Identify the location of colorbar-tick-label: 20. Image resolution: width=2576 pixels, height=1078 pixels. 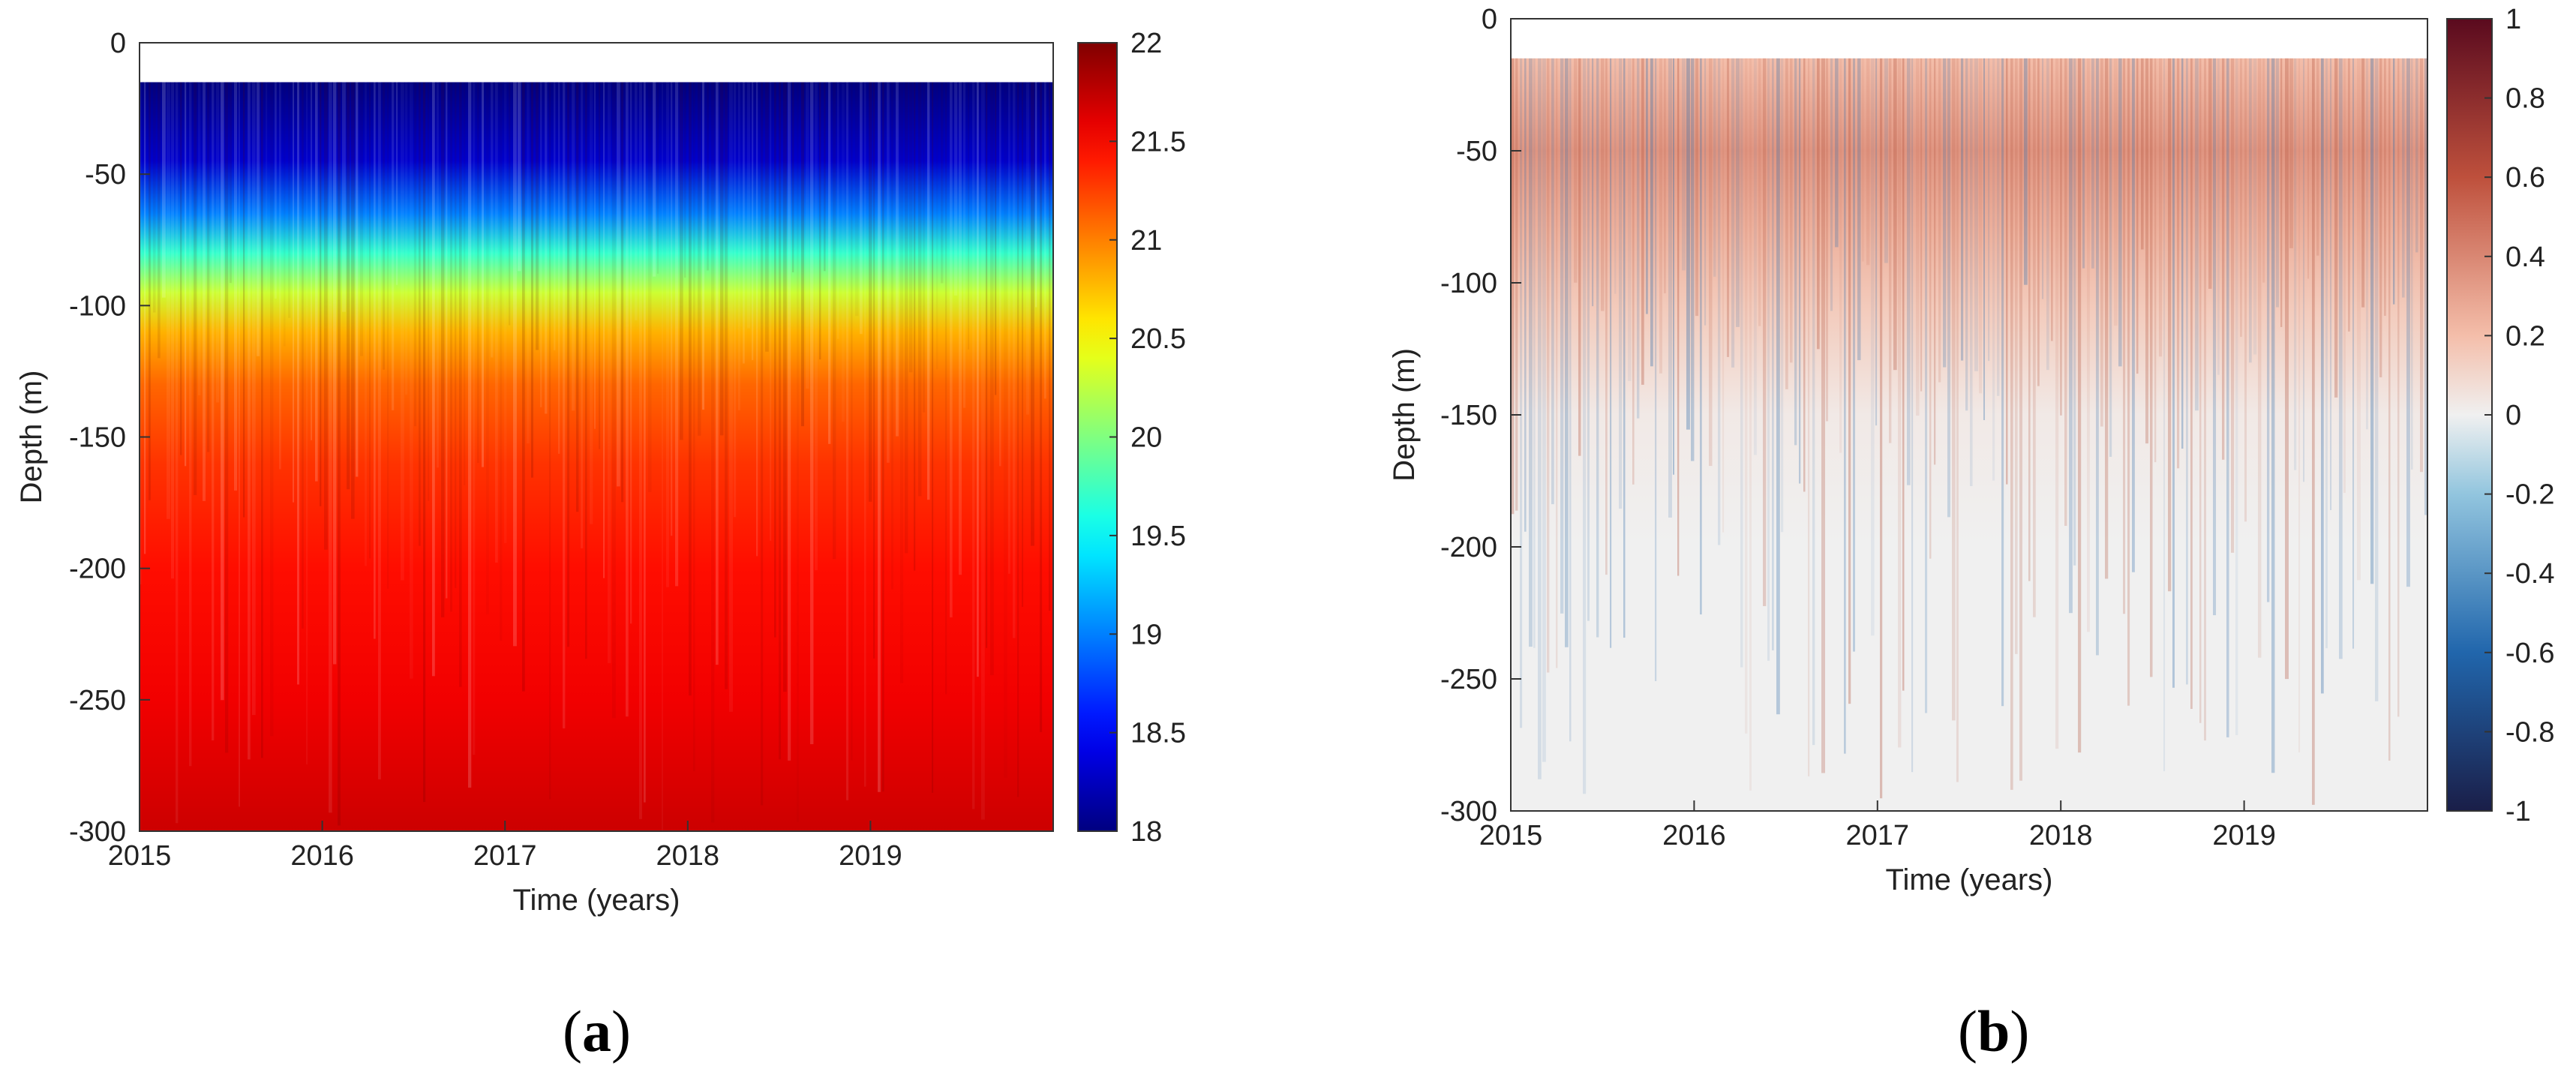
(1146, 438).